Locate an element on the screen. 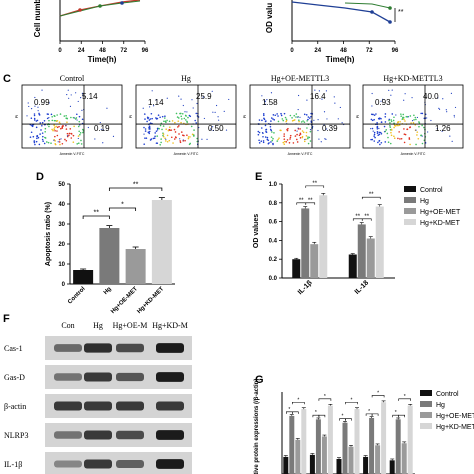  x-tick-label: 96 is located at coordinates (395, 51).